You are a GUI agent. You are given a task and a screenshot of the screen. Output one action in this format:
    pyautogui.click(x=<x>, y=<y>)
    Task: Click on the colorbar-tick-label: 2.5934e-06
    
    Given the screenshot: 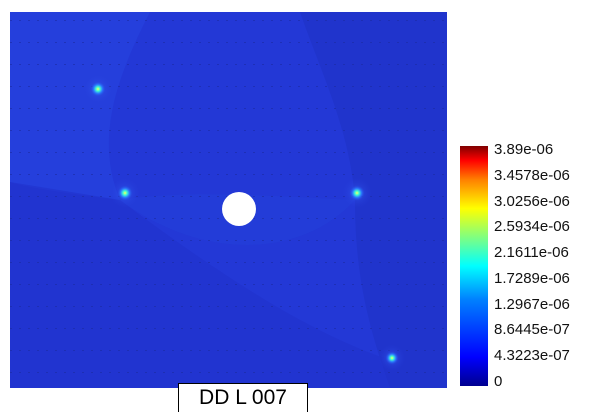 What is the action you would take?
    pyautogui.click(x=532, y=227)
    